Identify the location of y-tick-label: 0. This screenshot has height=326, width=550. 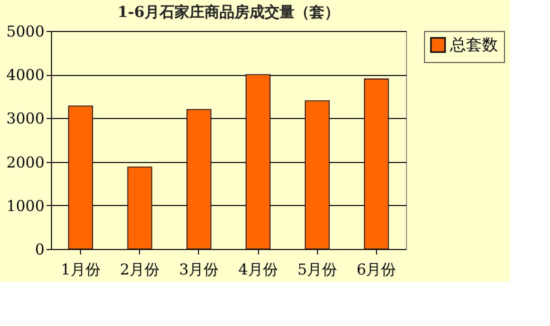
(39, 249).